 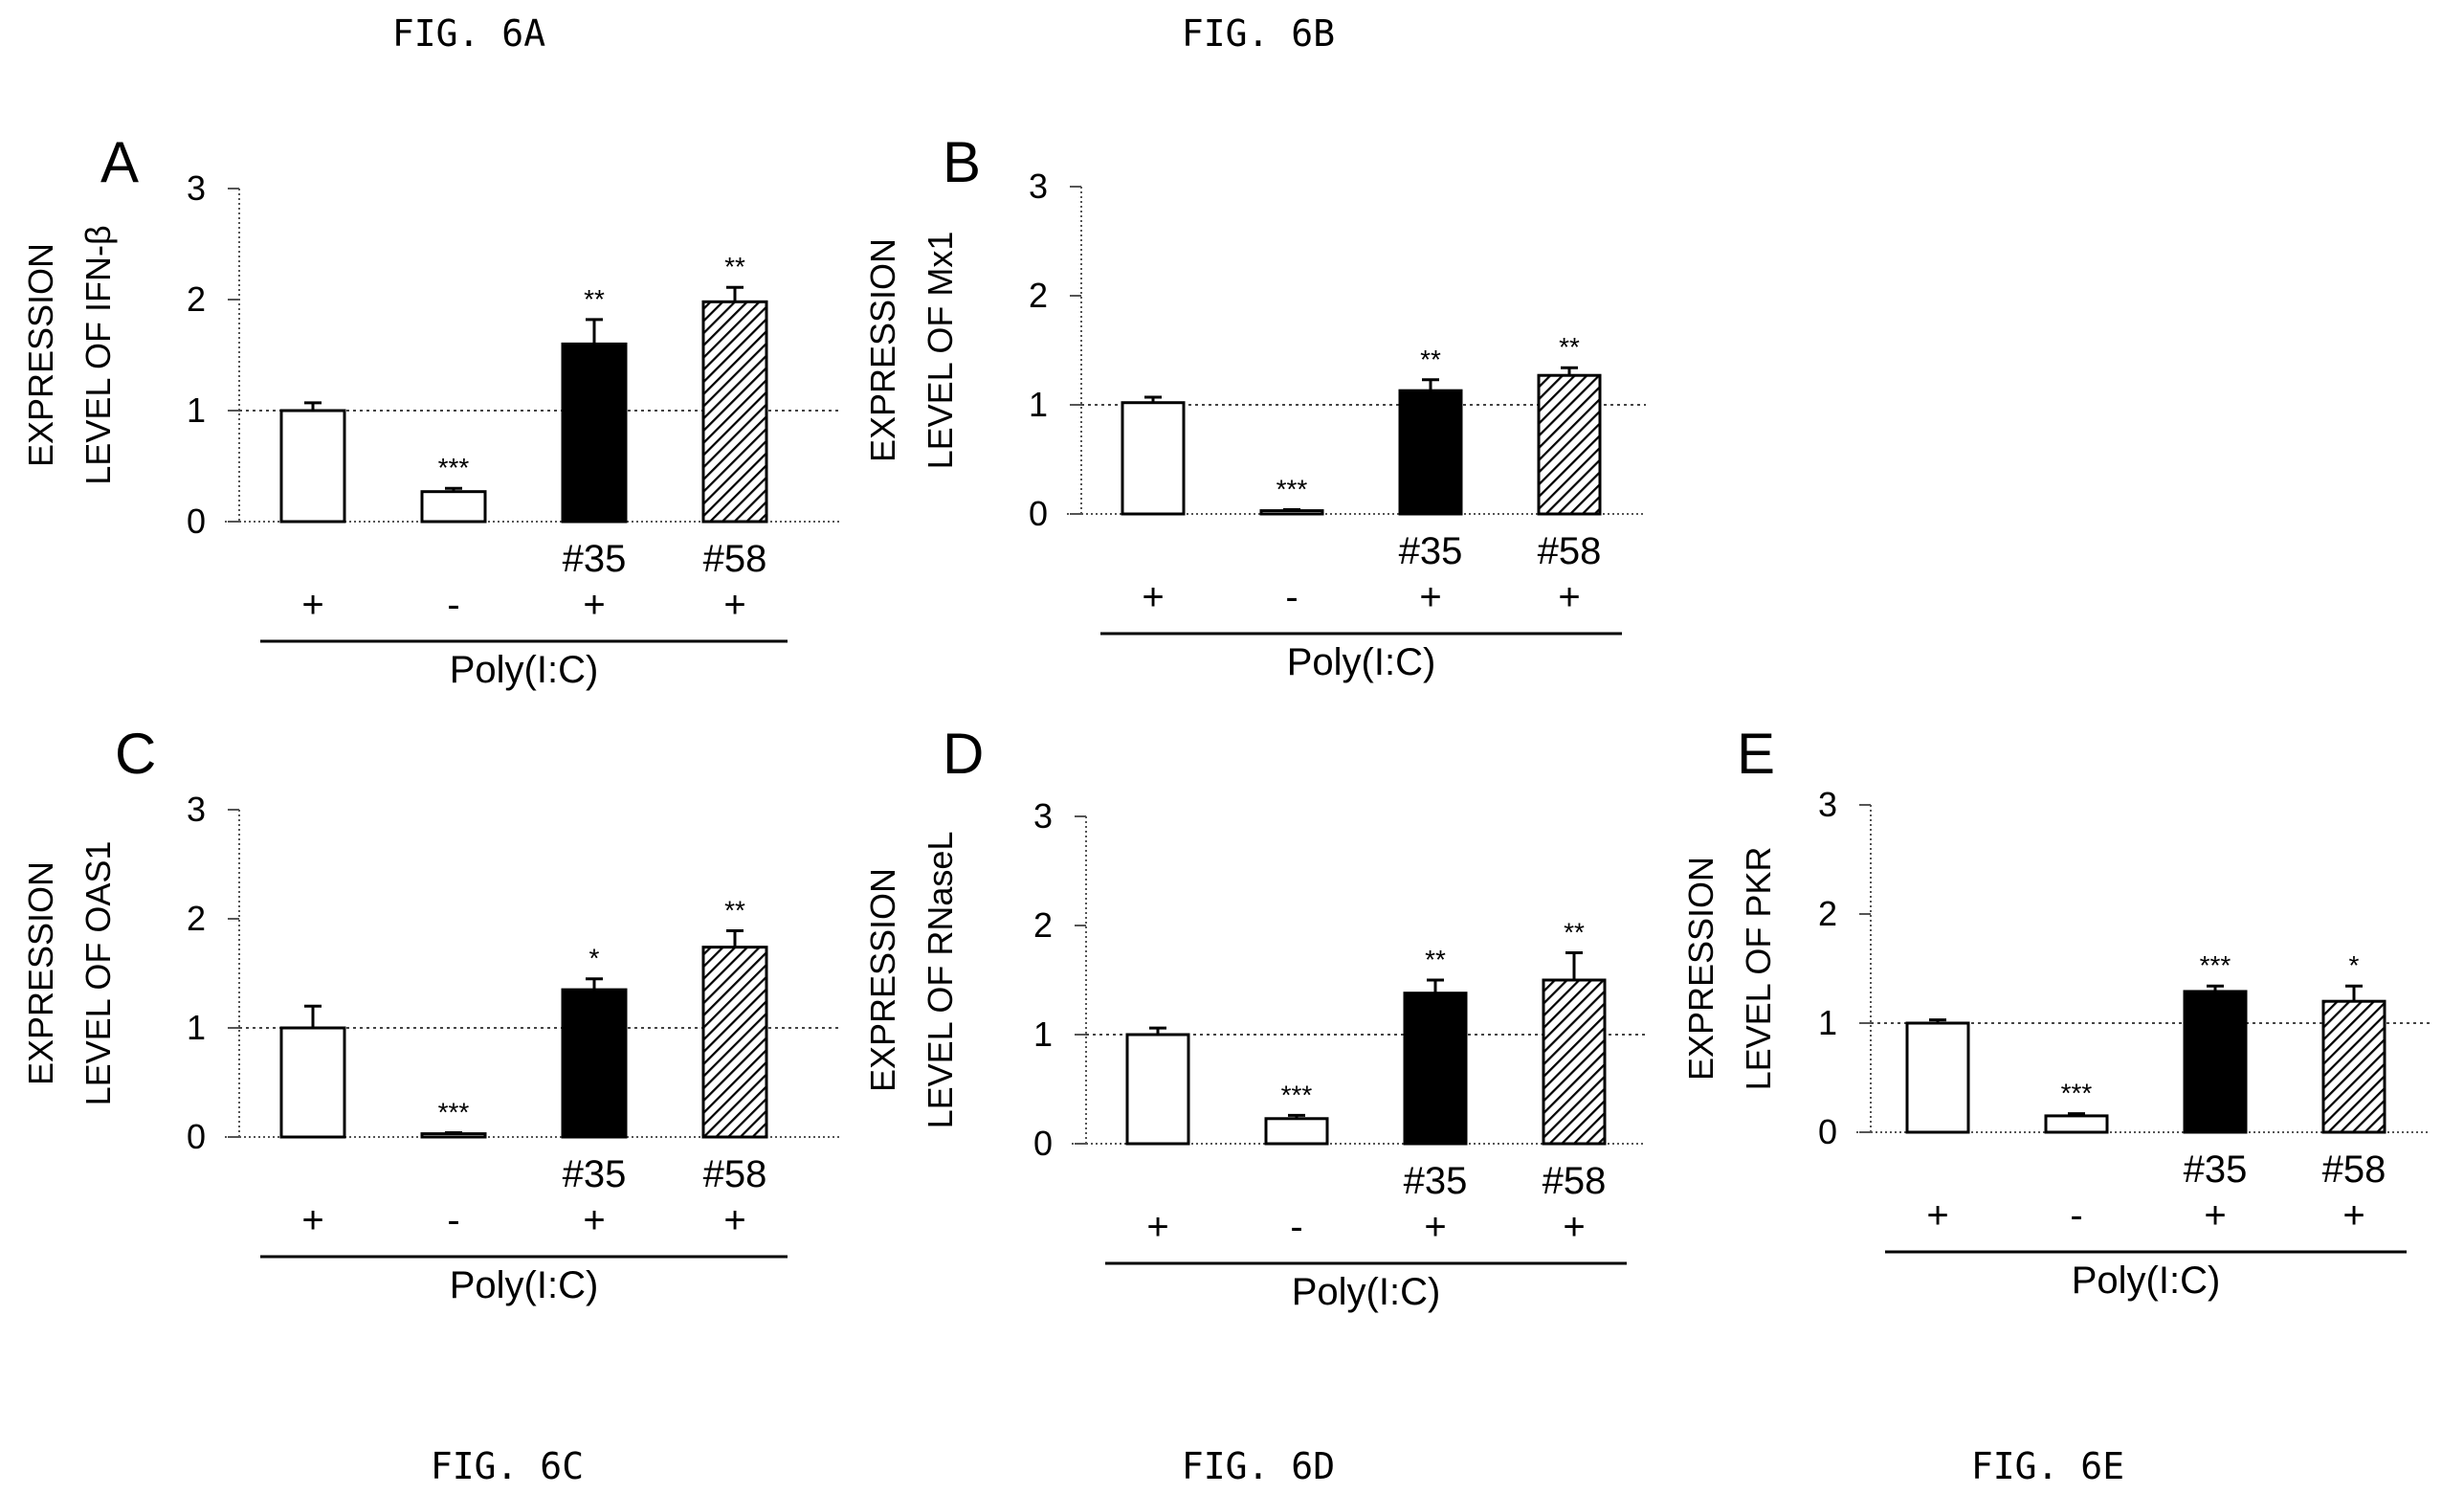 I want to click on panel-letter: A, so click(x=119, y=162).